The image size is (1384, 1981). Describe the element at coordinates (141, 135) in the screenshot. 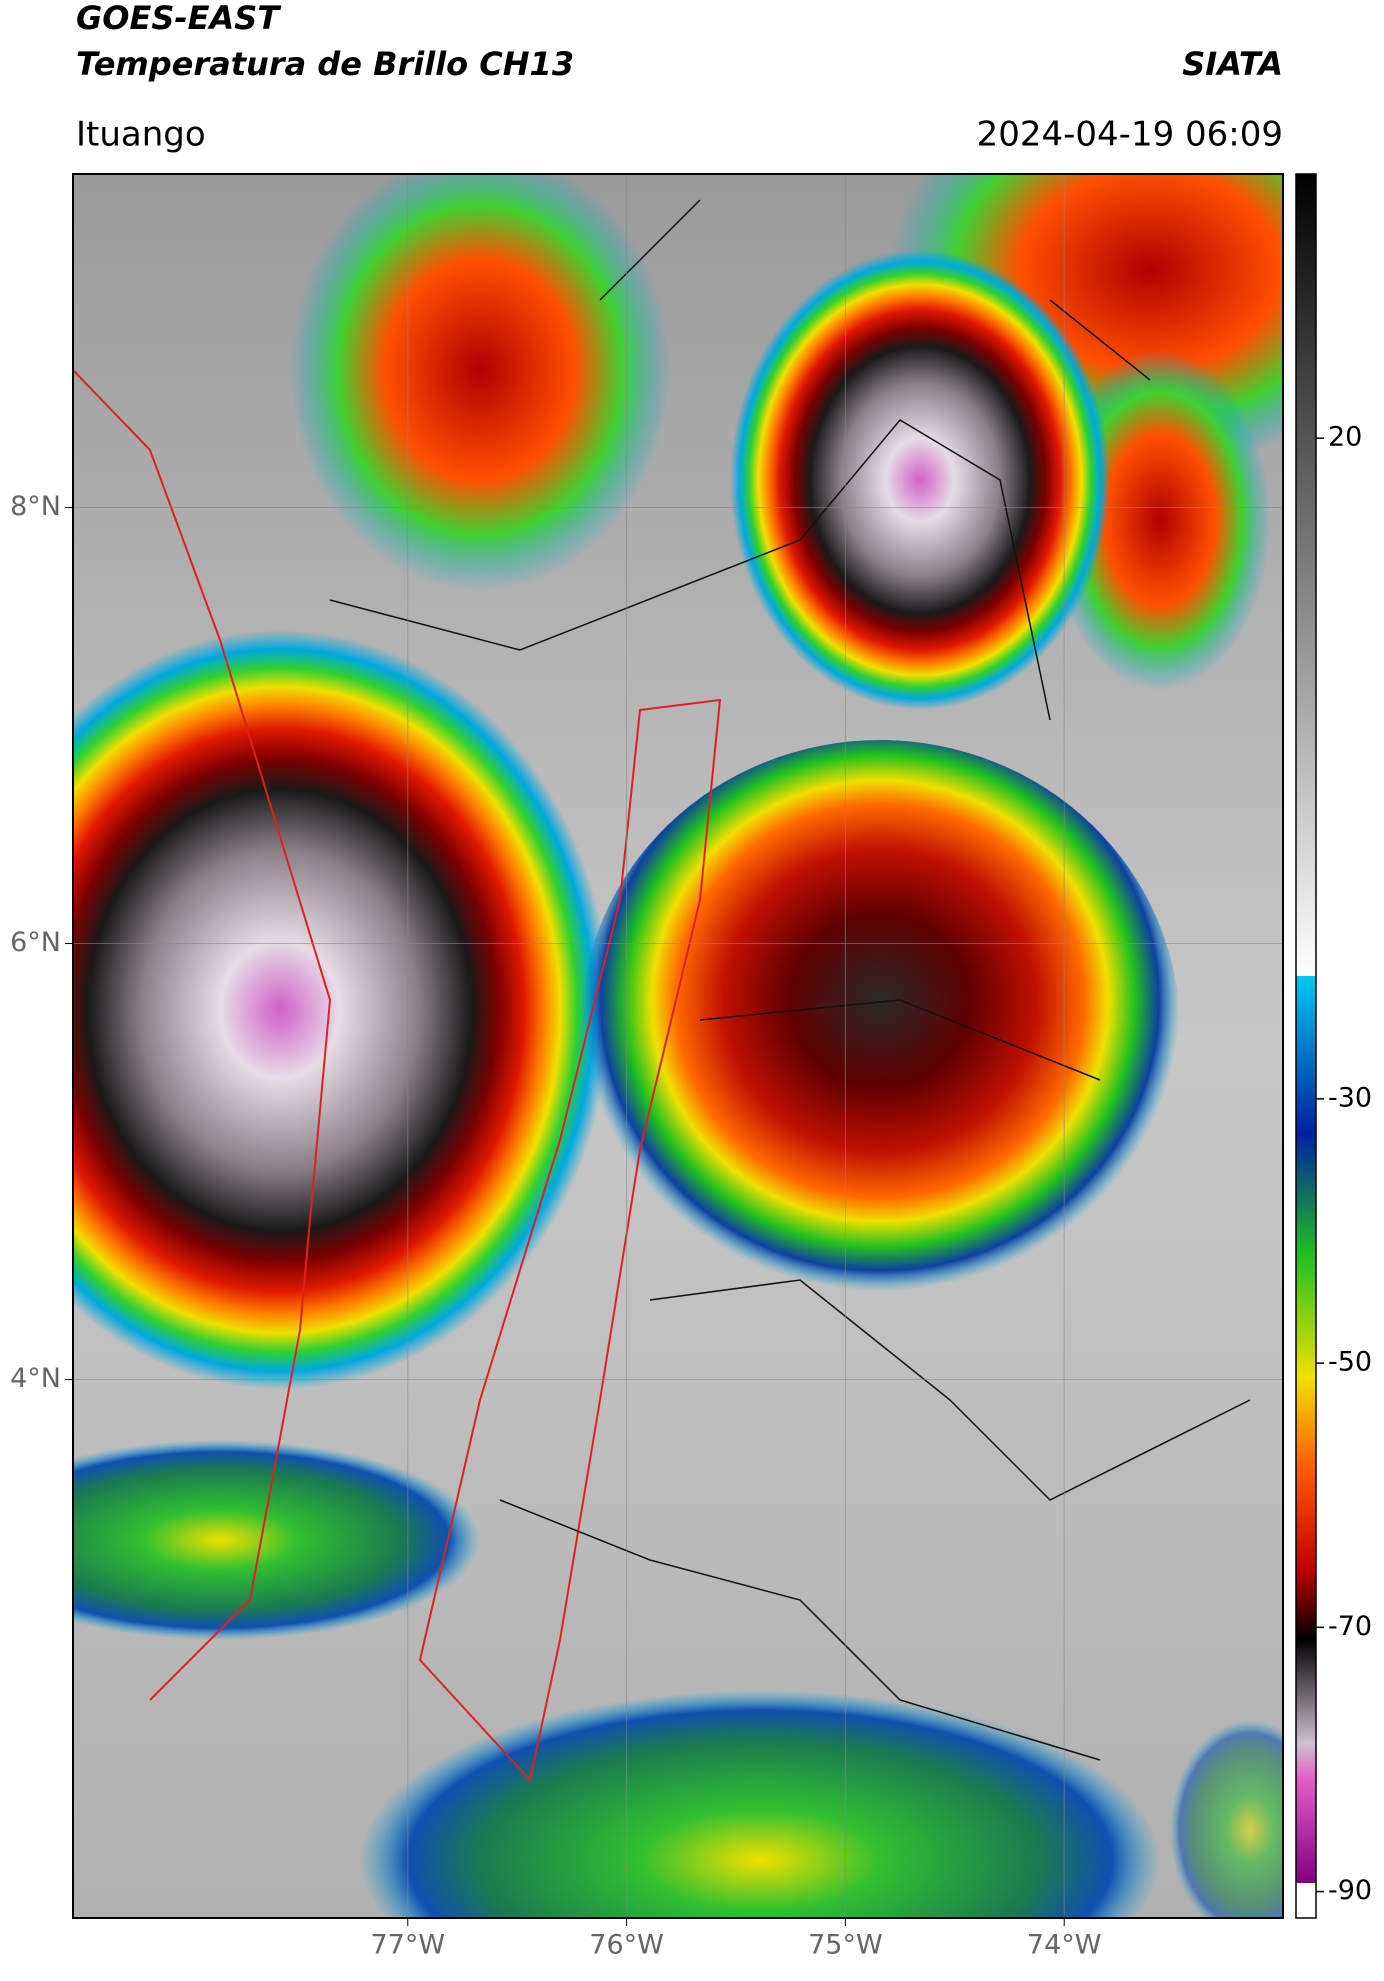

I see `location: Ituango` at that location.